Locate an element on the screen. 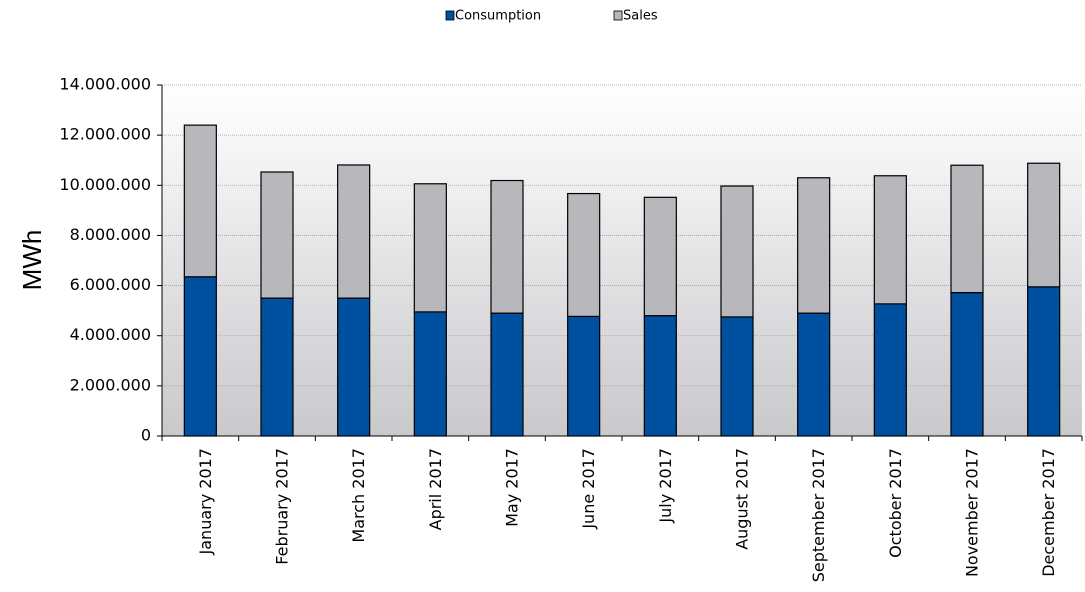  x-tick-label: June 2017 is located at coordinates (588, 489).